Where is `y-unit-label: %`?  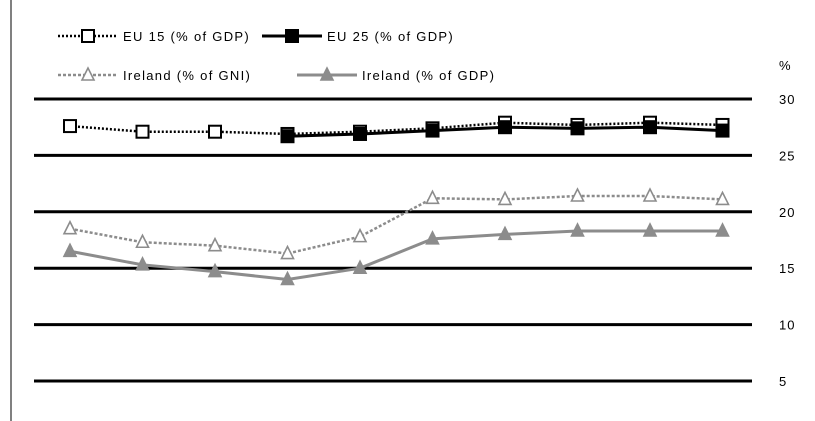 y-unit-label: % is located at coordinates (785, 65).